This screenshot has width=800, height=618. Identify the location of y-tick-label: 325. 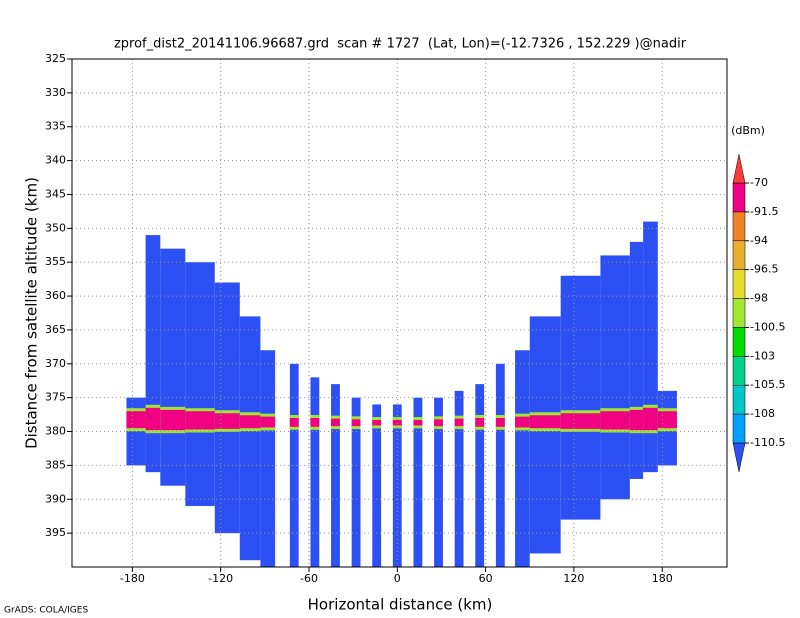
(55, 58).